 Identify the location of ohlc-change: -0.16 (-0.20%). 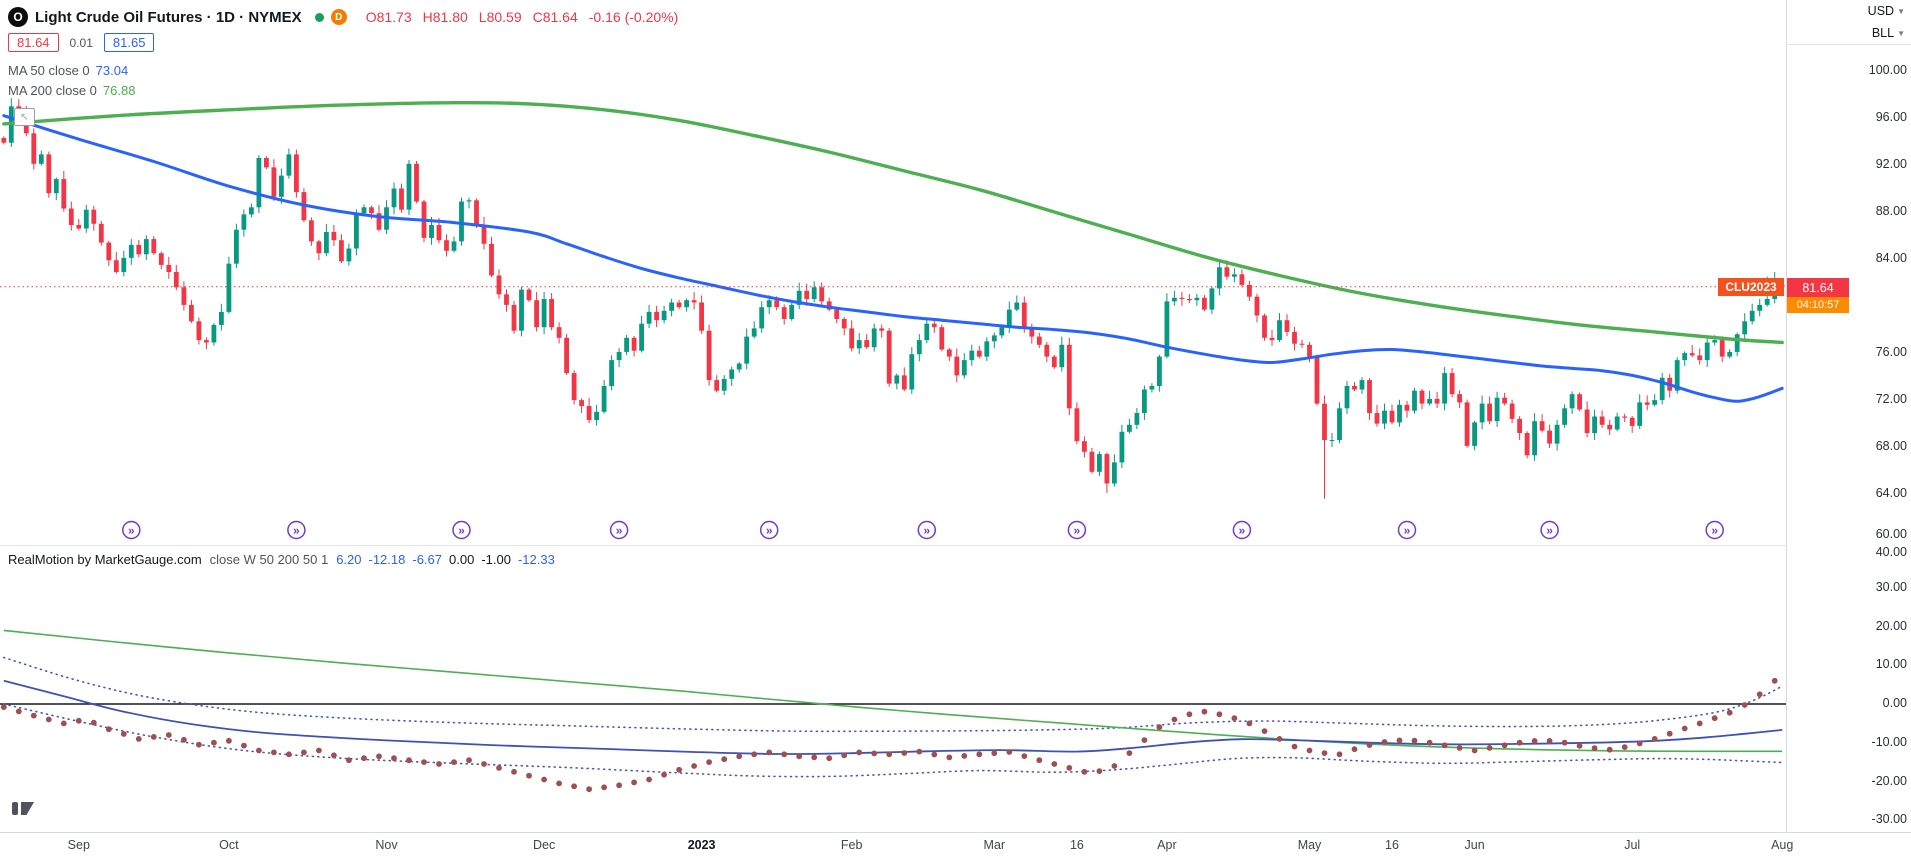
(633, 17).